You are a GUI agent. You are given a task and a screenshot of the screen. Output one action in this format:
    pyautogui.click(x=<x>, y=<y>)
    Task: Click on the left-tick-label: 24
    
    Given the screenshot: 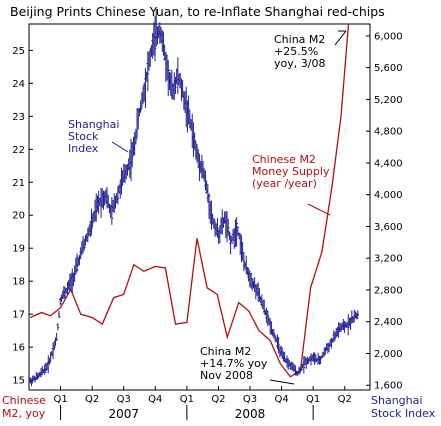 What is the action you would take?
    pyautogui.click(x=18, y=84)
    